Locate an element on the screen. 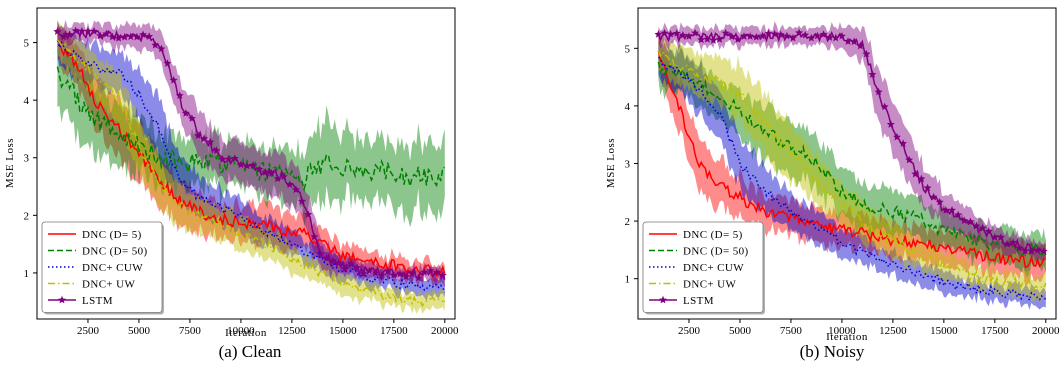 This screenshot has width=1060, height=377. x-tick-label: 12500 is located at coordinates (893, 331).